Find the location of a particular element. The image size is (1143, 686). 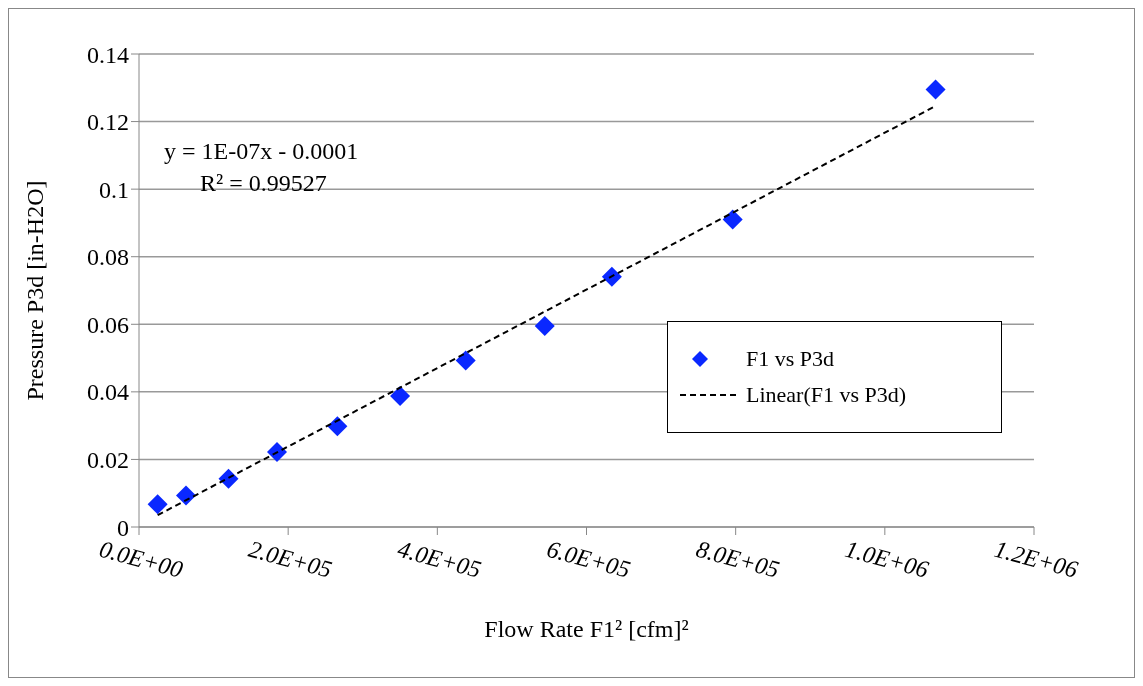

x-tick-label: 1.2E+06 is located at coordinates (1036, 559).